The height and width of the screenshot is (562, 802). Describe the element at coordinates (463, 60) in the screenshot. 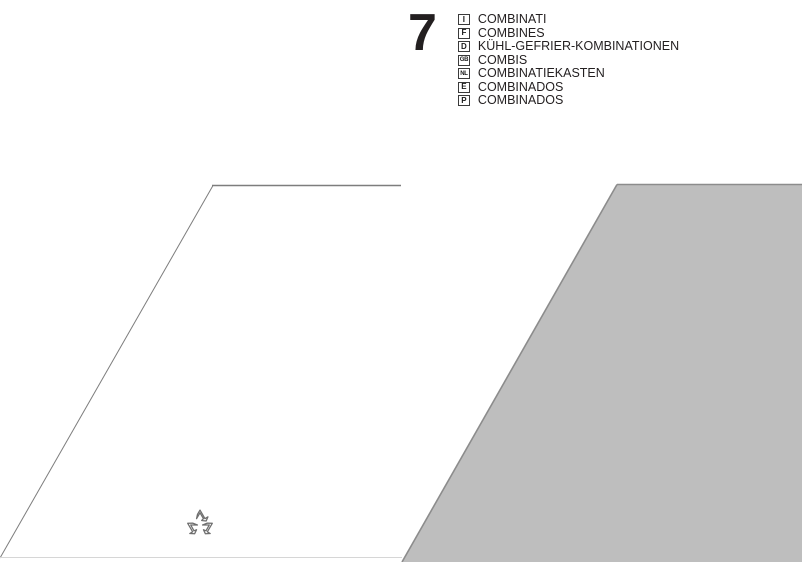

I see `country-badge-gb: GB` at that location.